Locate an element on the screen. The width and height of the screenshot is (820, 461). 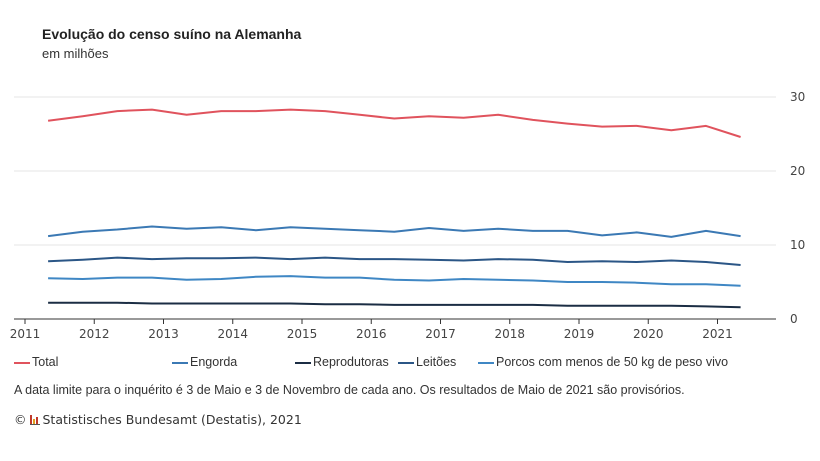
chart-subtitle: em milhões is located at coordinates (75, 53).